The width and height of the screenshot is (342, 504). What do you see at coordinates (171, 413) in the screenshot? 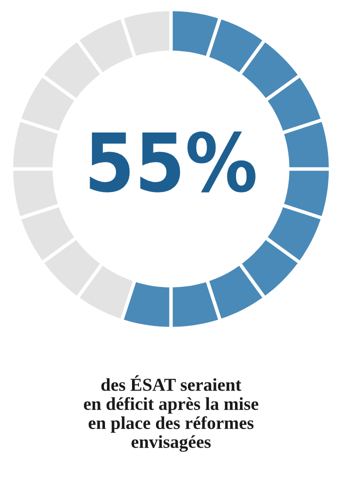
I see `text: des ÉSAT seraient en déficit après la mise en place des réformes envisagées` at bounding box center [171, 413].